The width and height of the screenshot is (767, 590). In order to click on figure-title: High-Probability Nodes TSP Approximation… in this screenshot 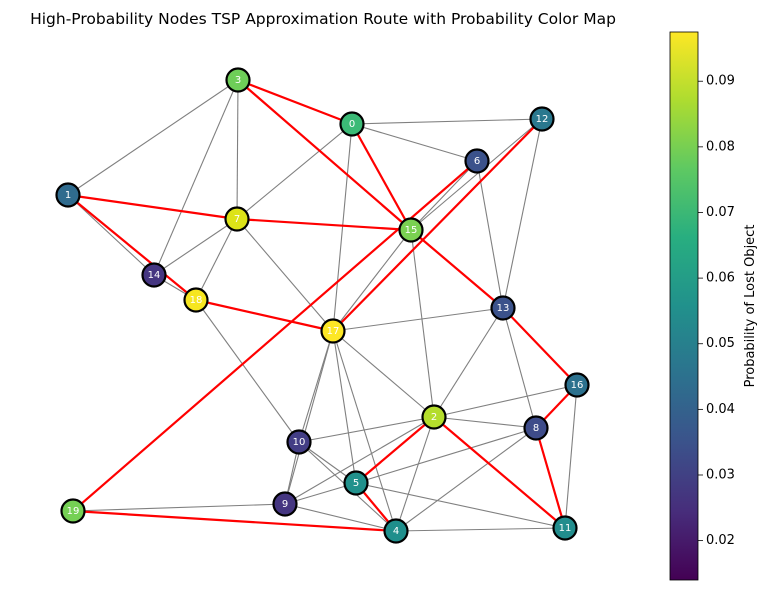, I will do `click(323, 19)`.